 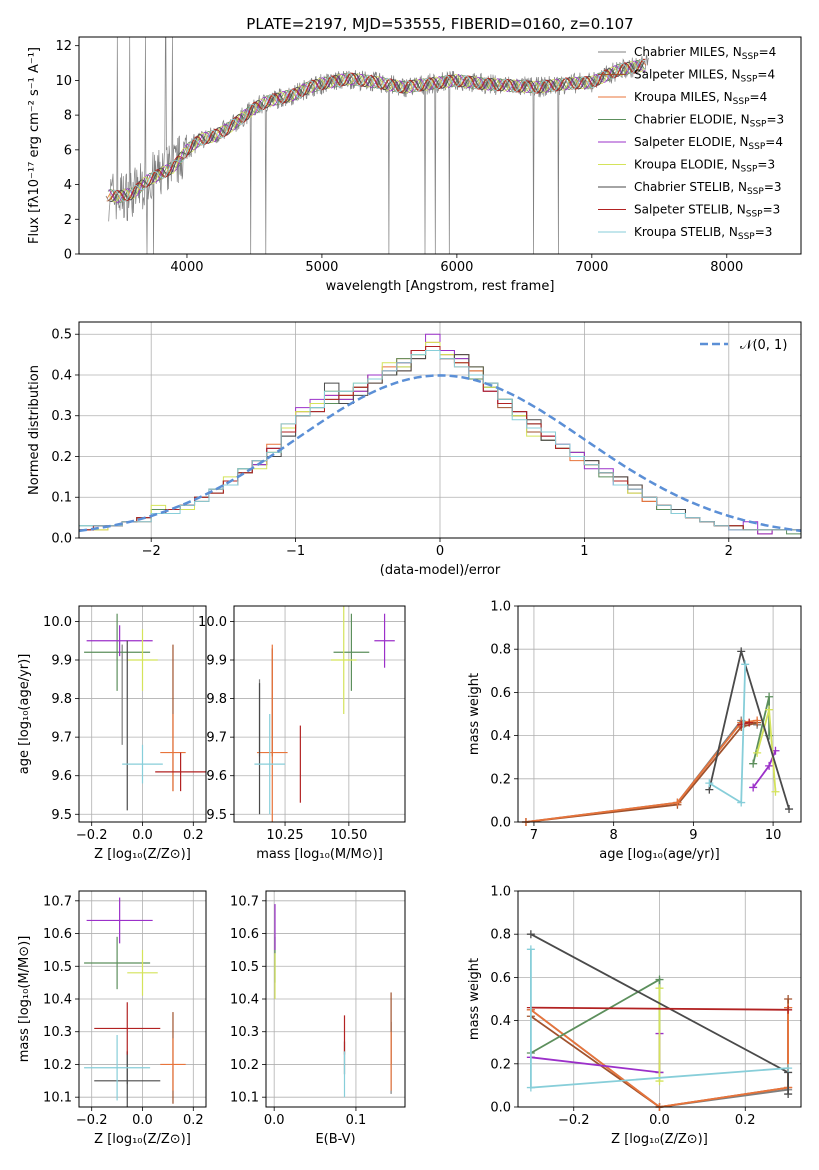 I want to click on y-tick-label: 0.1, so click(x=61, y=498).